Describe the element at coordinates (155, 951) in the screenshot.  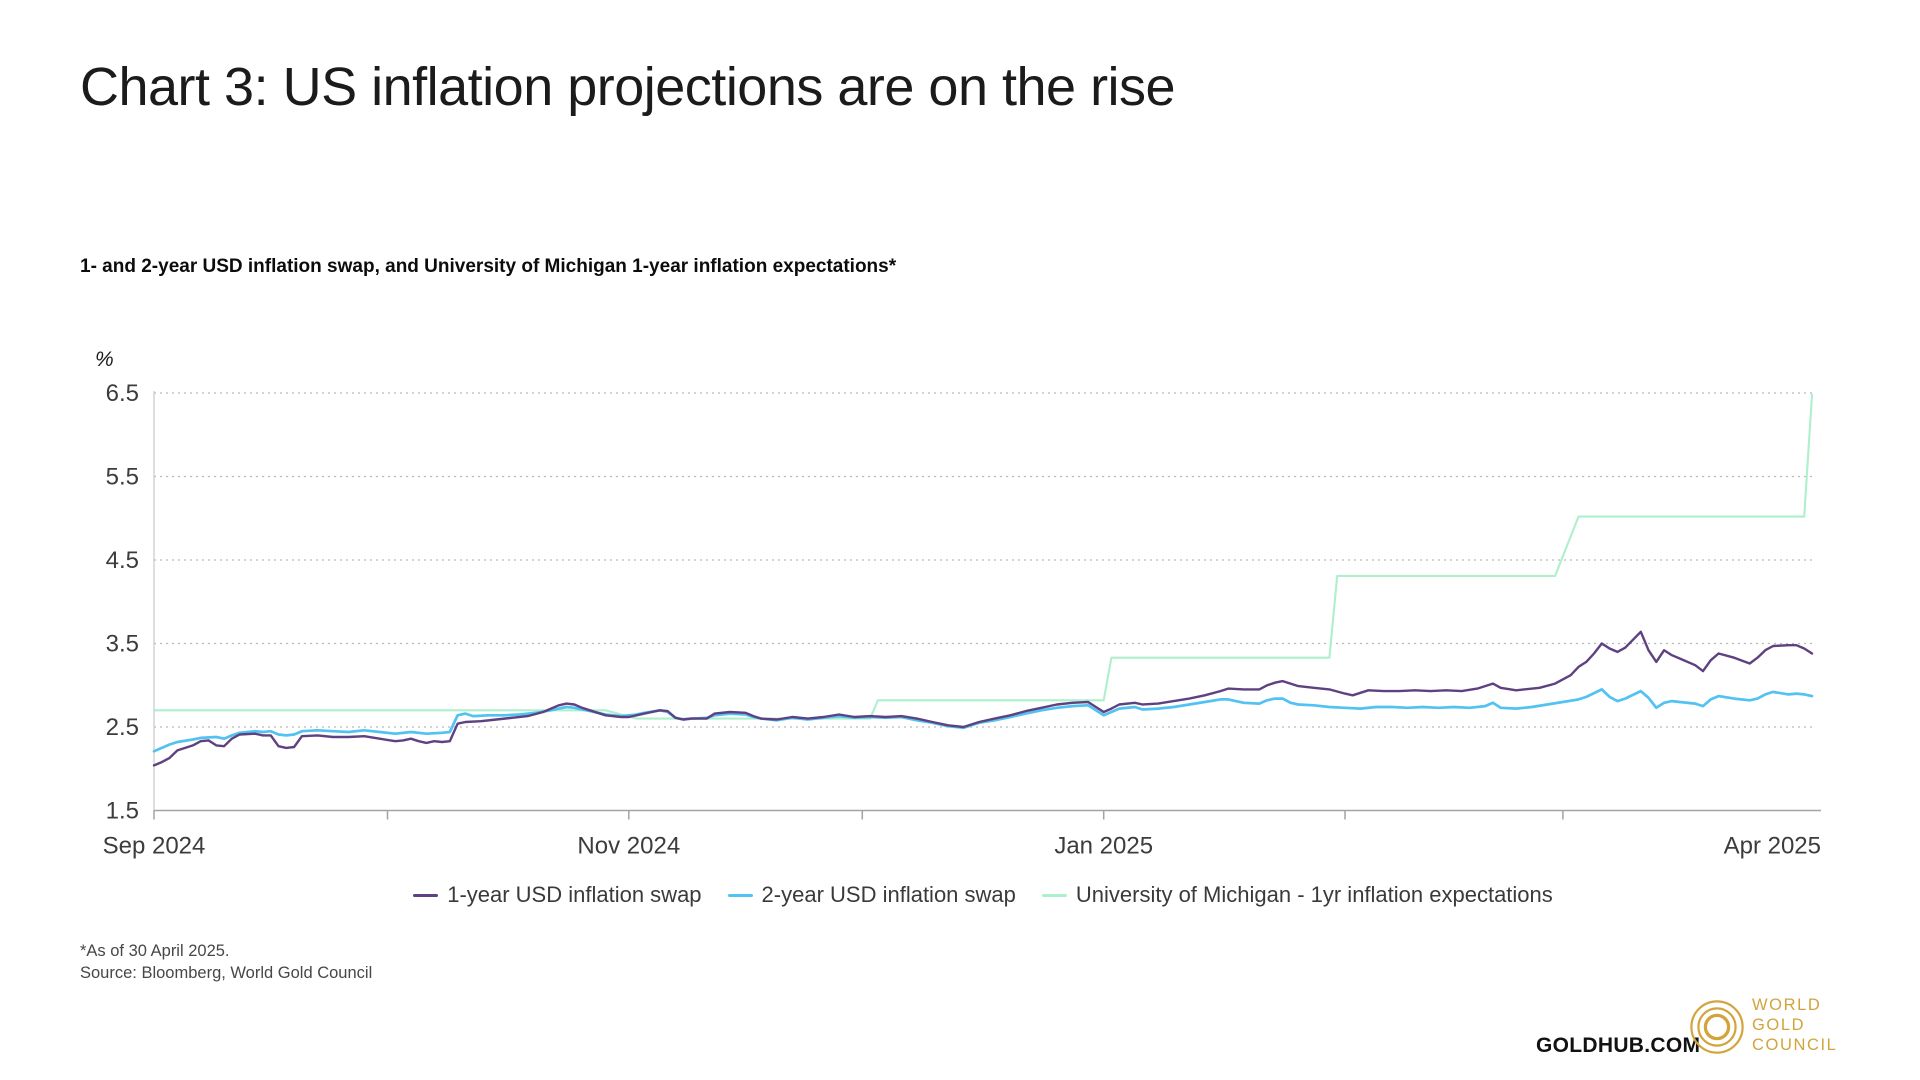
I see `footnote-asof: *As of 30 April 2025.` at that location.